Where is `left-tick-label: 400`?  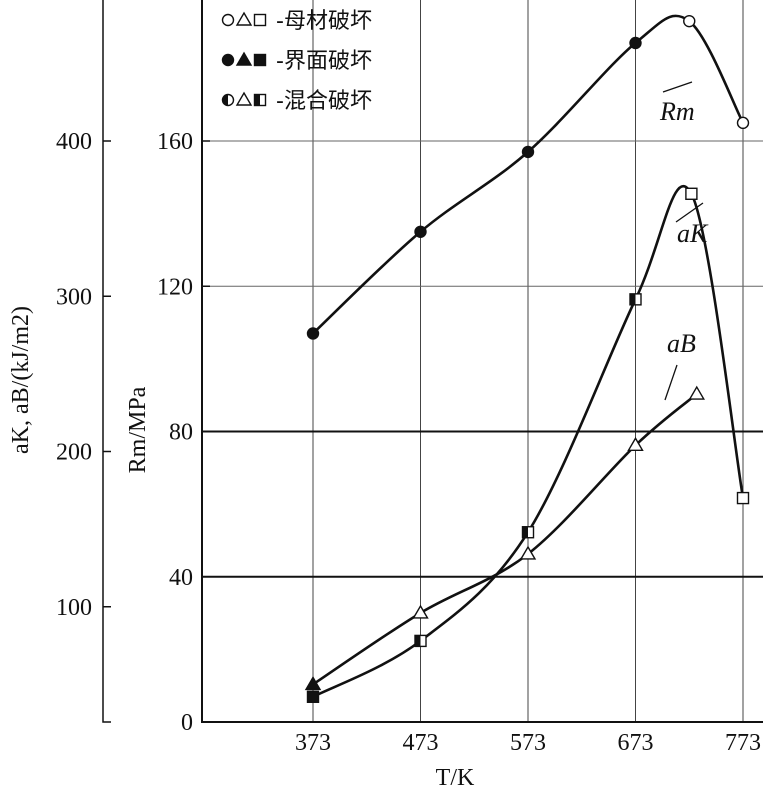 left-tick-label: 400 is located at coordinates (74, 142).